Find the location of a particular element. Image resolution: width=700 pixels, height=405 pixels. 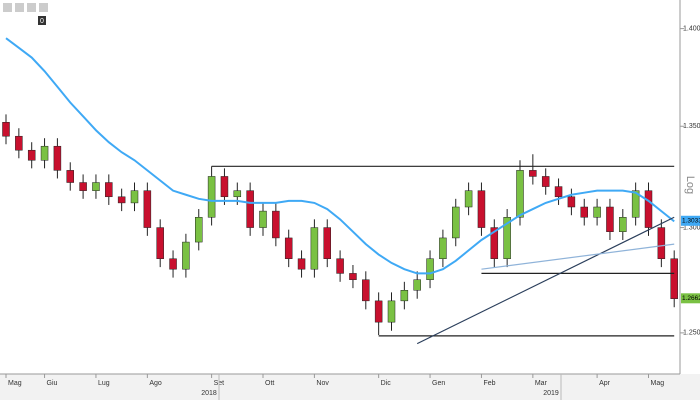

x-tick-label: Ago is located at coordinates (155, 383).